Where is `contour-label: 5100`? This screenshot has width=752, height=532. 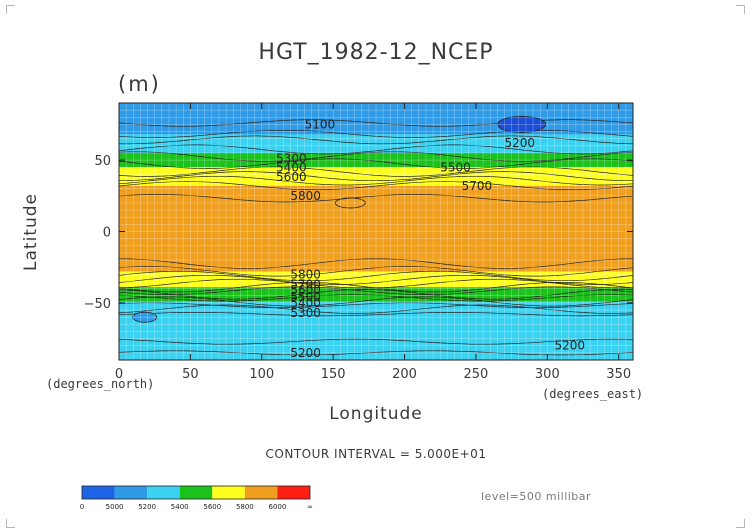
contour-label: 5100 is located at coordinates (320, 124).